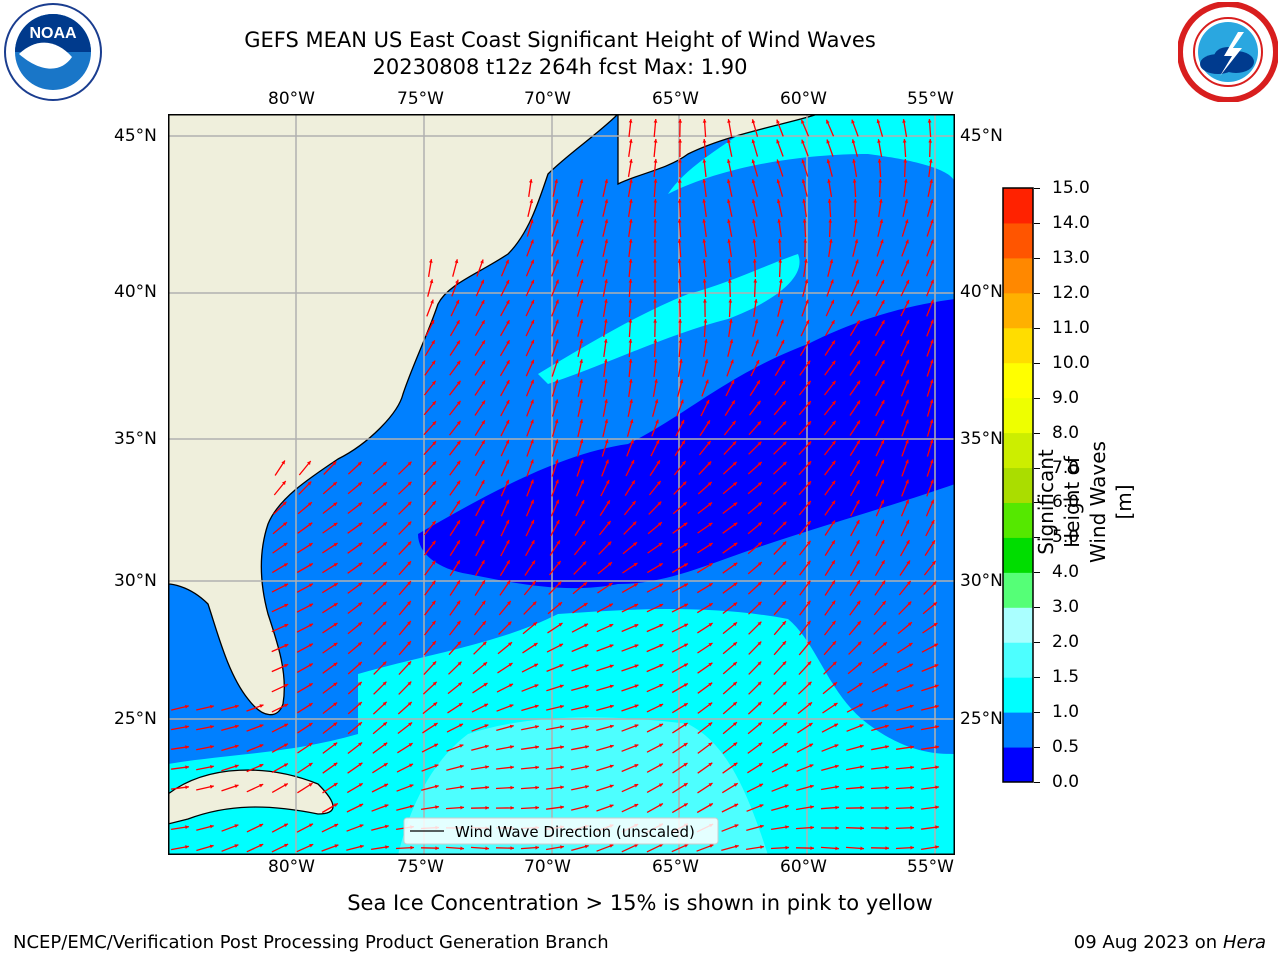 This screenshot has width=1280, height=960. I want to click on wind-direction-legend: Wind Wave Direction (unscaled), so click(561, 831).